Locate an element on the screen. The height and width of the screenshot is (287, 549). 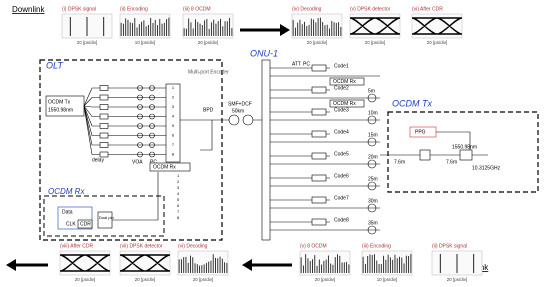
att-label: ATT is located at coordinates (296, 64).